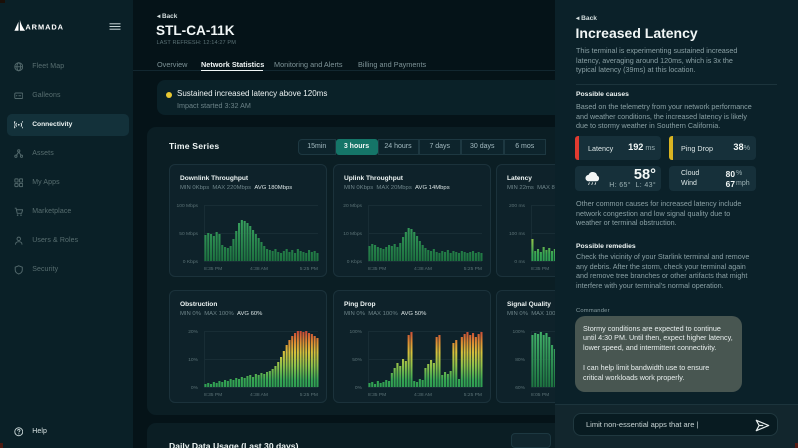 The image size is (798, 448). What do you see at coordinates (221, 314) in the screenshot?
I see `svg-text: MIN 0% MAX 100% AVG 60%` at bounding box center [221, 314].